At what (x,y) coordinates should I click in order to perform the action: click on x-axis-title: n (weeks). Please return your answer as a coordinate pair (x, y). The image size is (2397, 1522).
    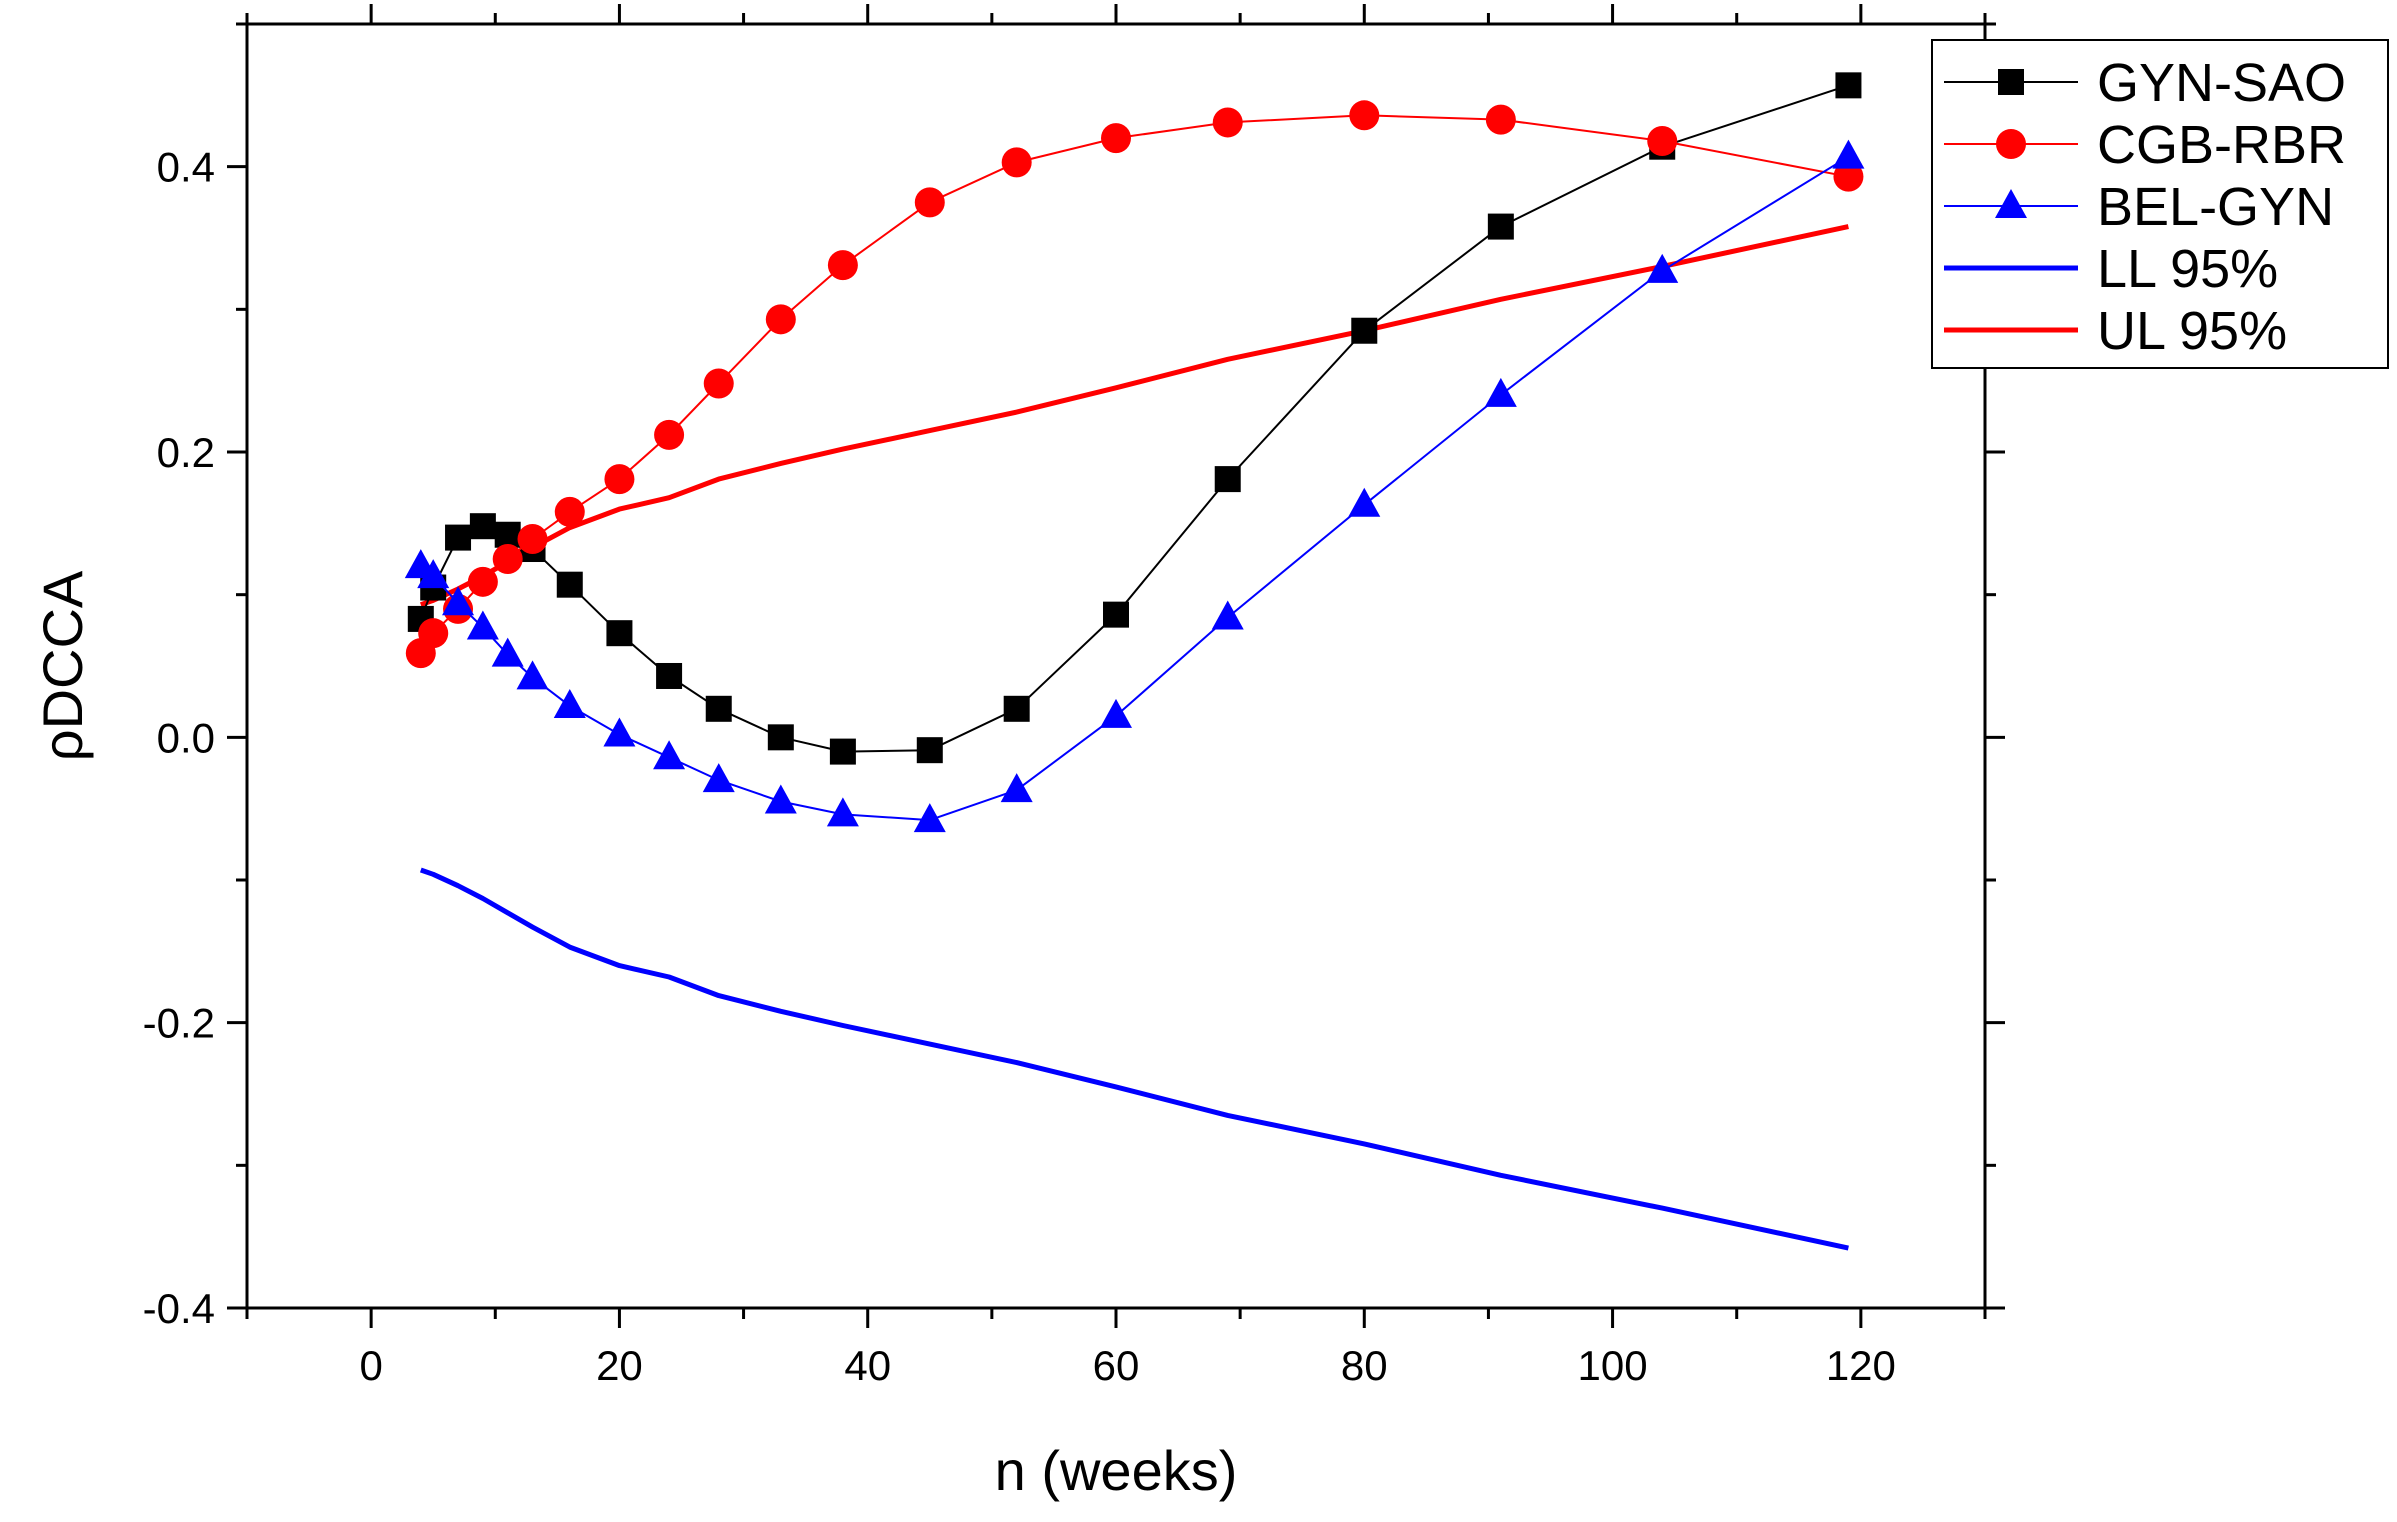
    Looking at the image, I should click on (1116, 1470).